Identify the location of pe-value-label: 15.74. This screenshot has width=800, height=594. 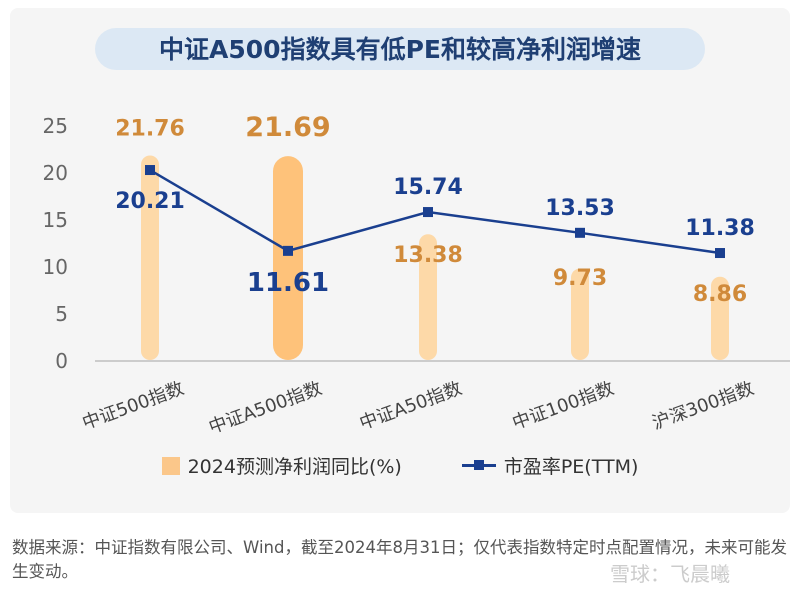
(428, 187).